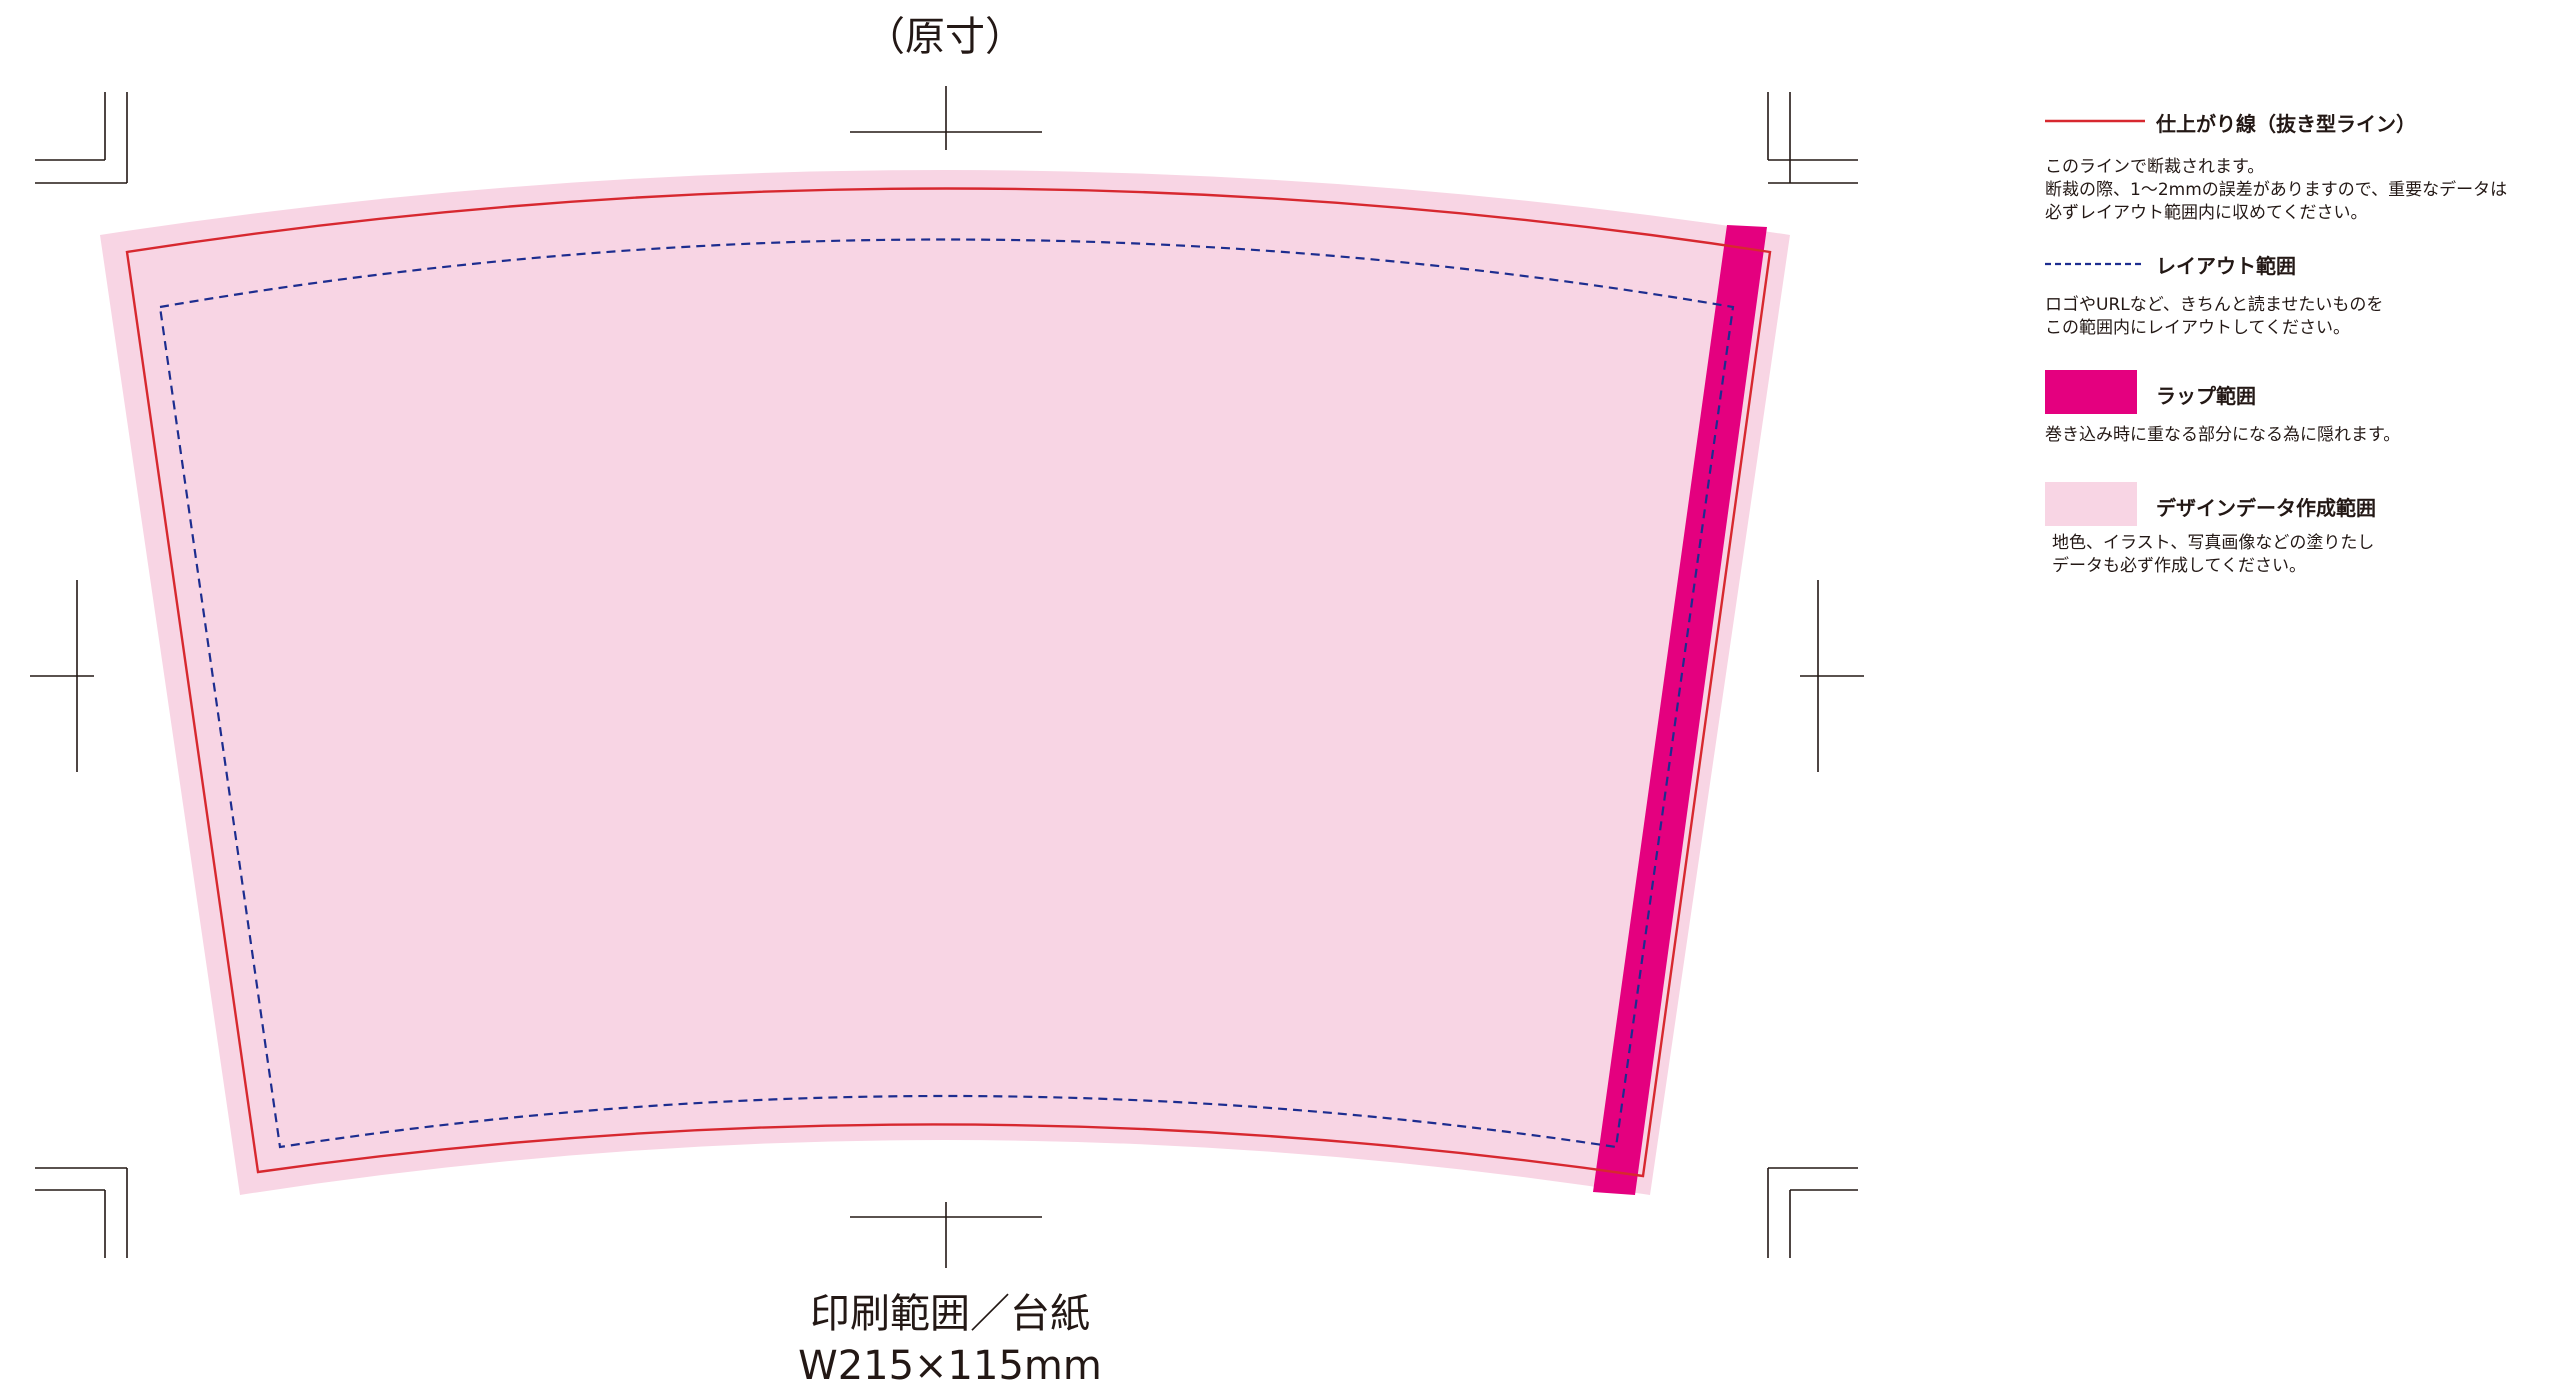  What do you see at coordinates (2223, 435) in the screenshot?
I see `wrap-desc: 巻き込み時に重なる部分になる為に隠れます。` at bounding box center [2223, 435].